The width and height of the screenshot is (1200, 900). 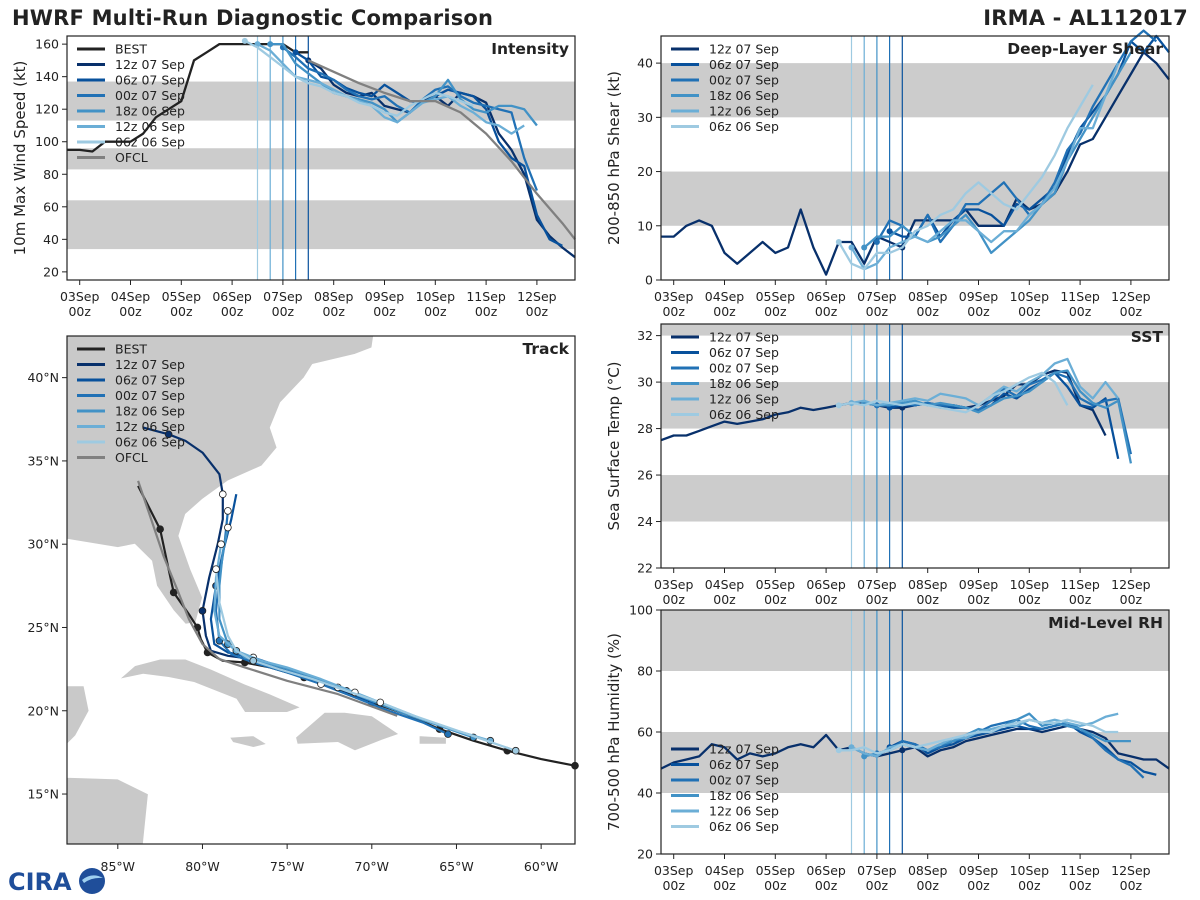 I want to click on intensity-ytick-label: 140, so click(x=47, y=76).